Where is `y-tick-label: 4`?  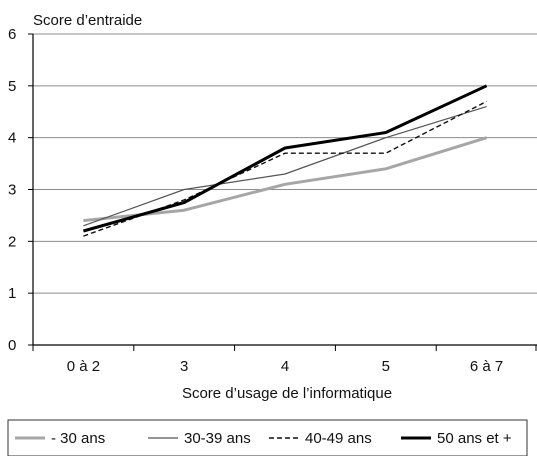 y-tick-label: 4 is located at coordinates (12, 138).